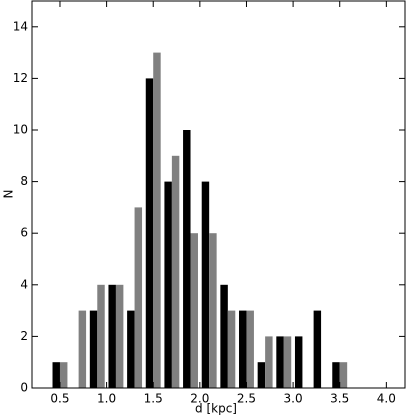 This screenshot has height=419, width=407. Describe the element at coordinates (293, 399) in the screenshot. I see `x-tick-label: 3.0` at that location.